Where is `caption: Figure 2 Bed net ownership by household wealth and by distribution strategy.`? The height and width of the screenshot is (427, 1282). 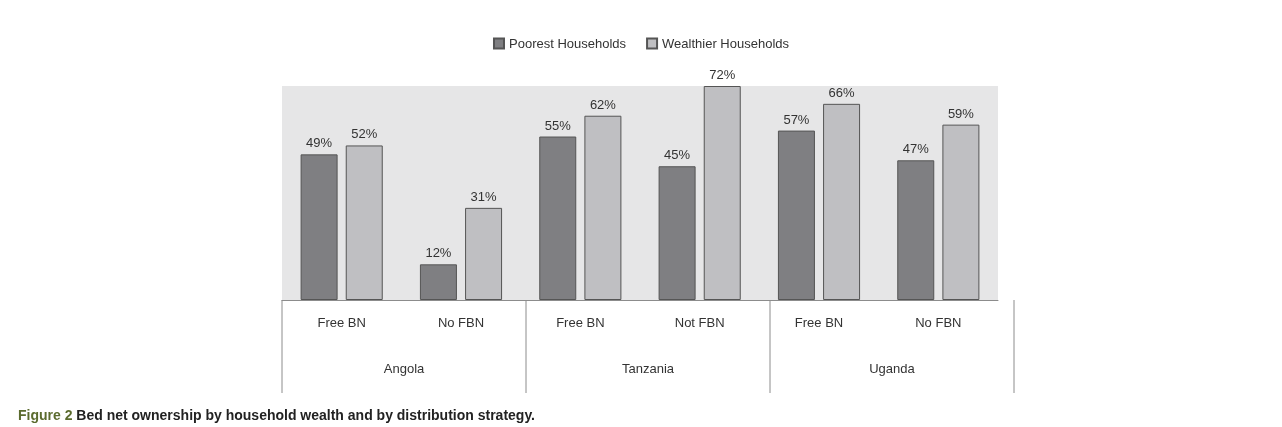
caption: Figure 2 Bed net ownership by household wealth and by distribution strategy. is located at coordinates (277, 415).